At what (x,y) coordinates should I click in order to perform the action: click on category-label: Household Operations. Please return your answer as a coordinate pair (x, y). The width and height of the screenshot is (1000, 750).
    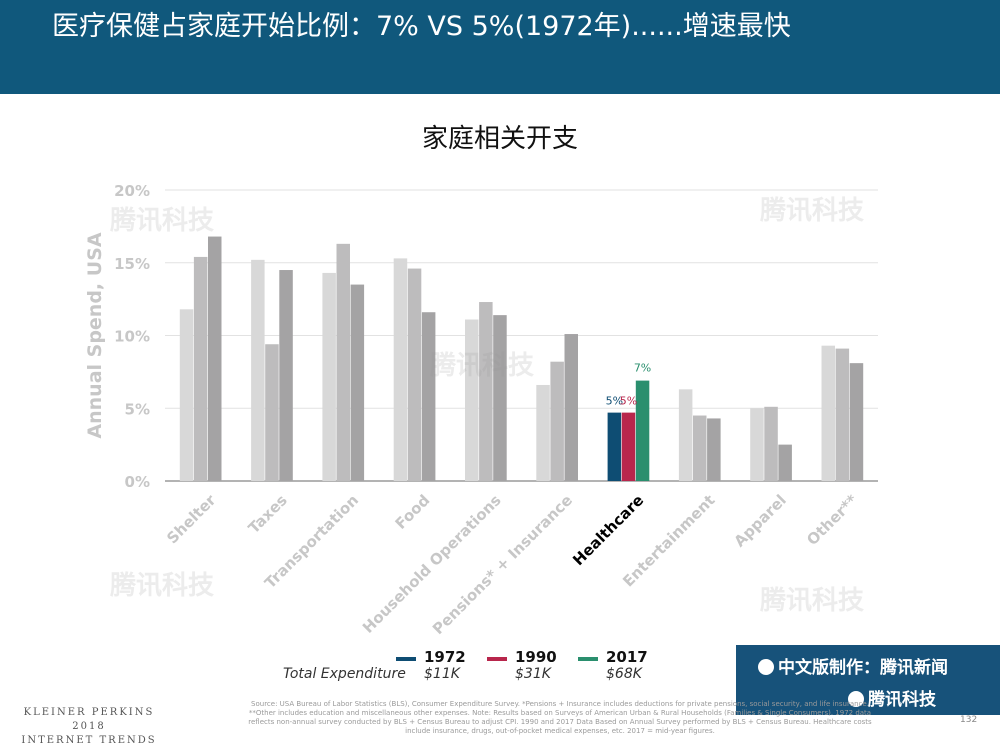
    Looking at the image, I should click on (432, 564).